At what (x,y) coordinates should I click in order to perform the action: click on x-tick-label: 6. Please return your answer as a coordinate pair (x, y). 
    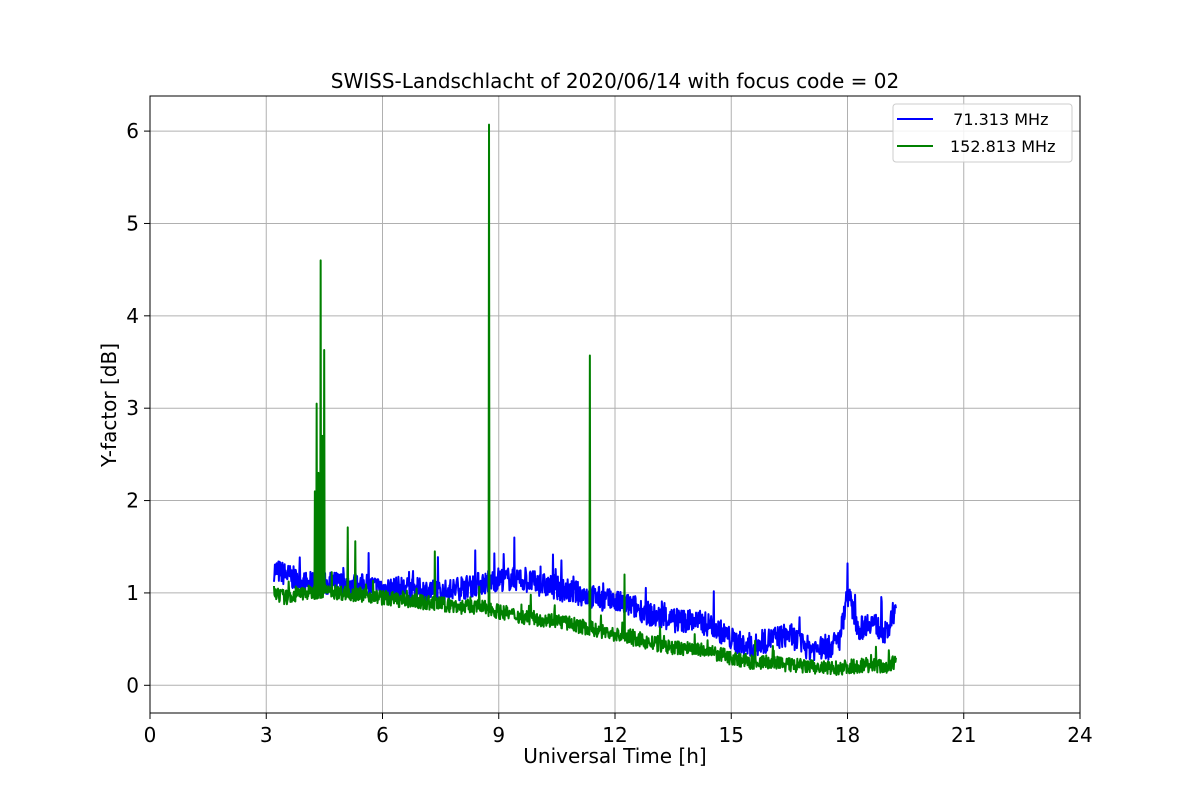
    Looking at the image, I should click on (382, 735).